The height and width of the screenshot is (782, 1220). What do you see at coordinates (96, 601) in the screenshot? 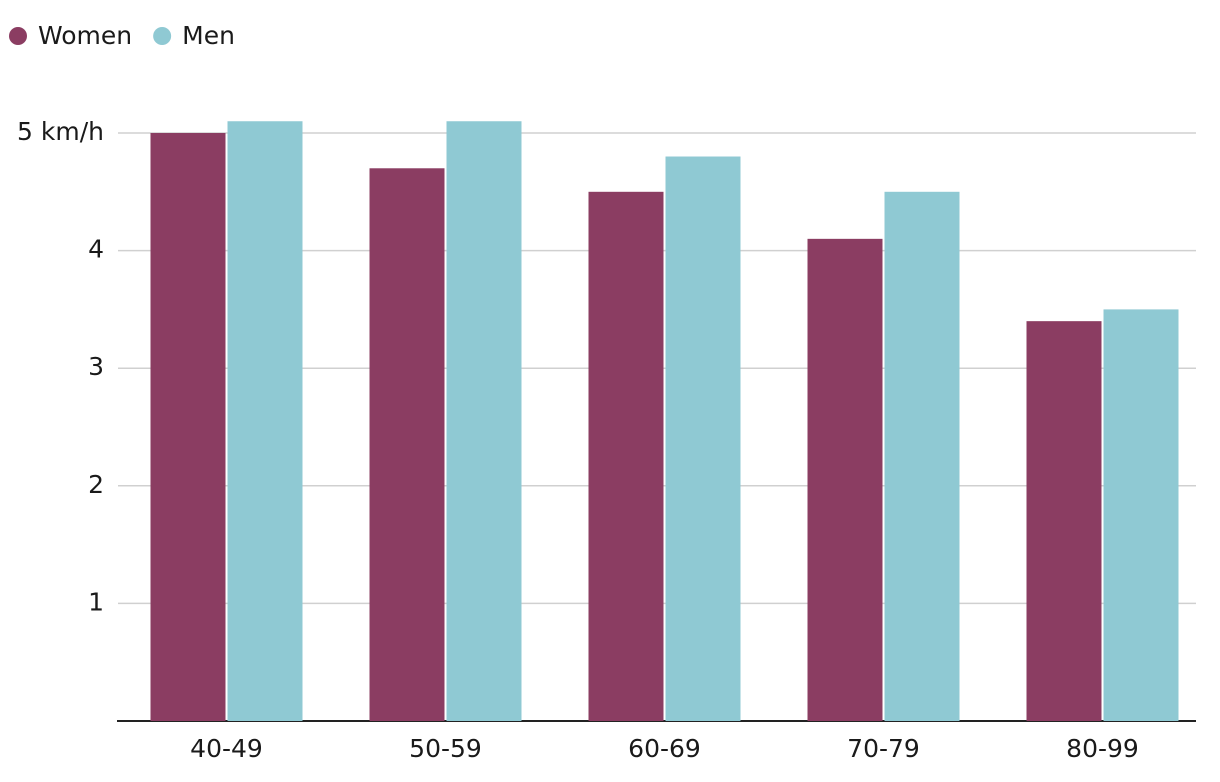
I see `y-tick-label: 1` at bounding box center [96, 601].